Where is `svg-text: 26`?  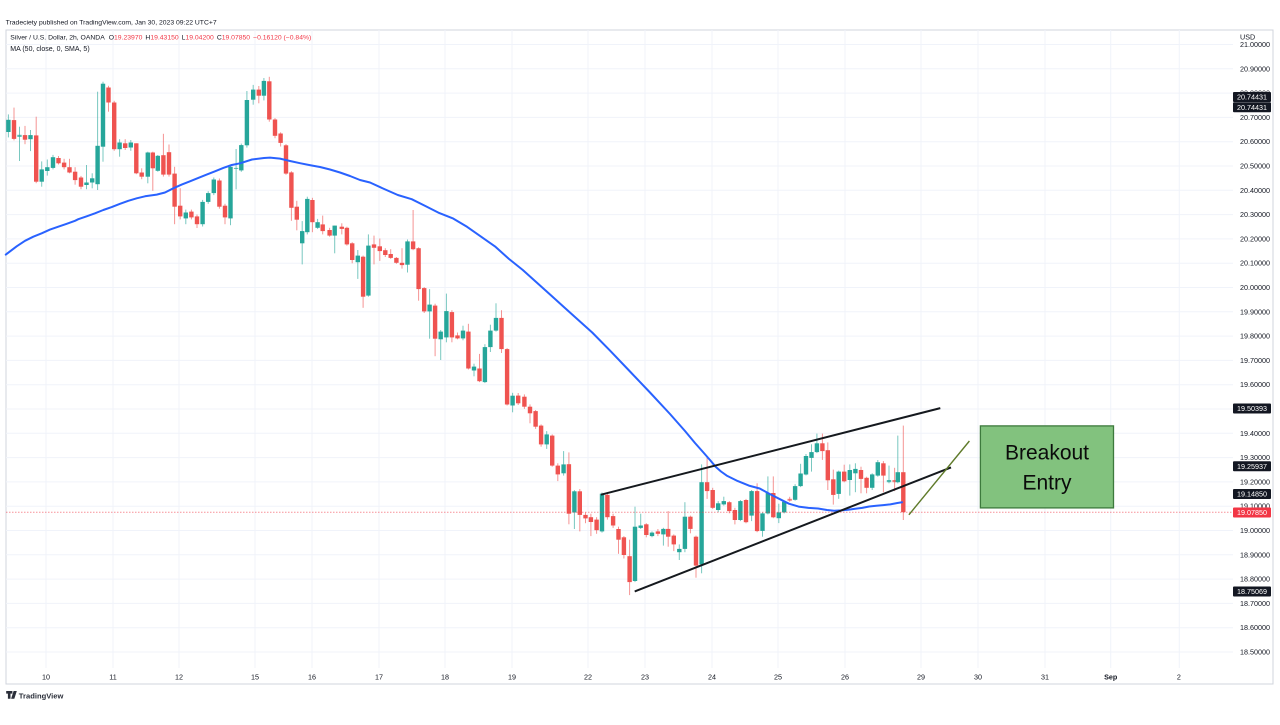
svg-text: 26 is located at coordinates (845, 677).